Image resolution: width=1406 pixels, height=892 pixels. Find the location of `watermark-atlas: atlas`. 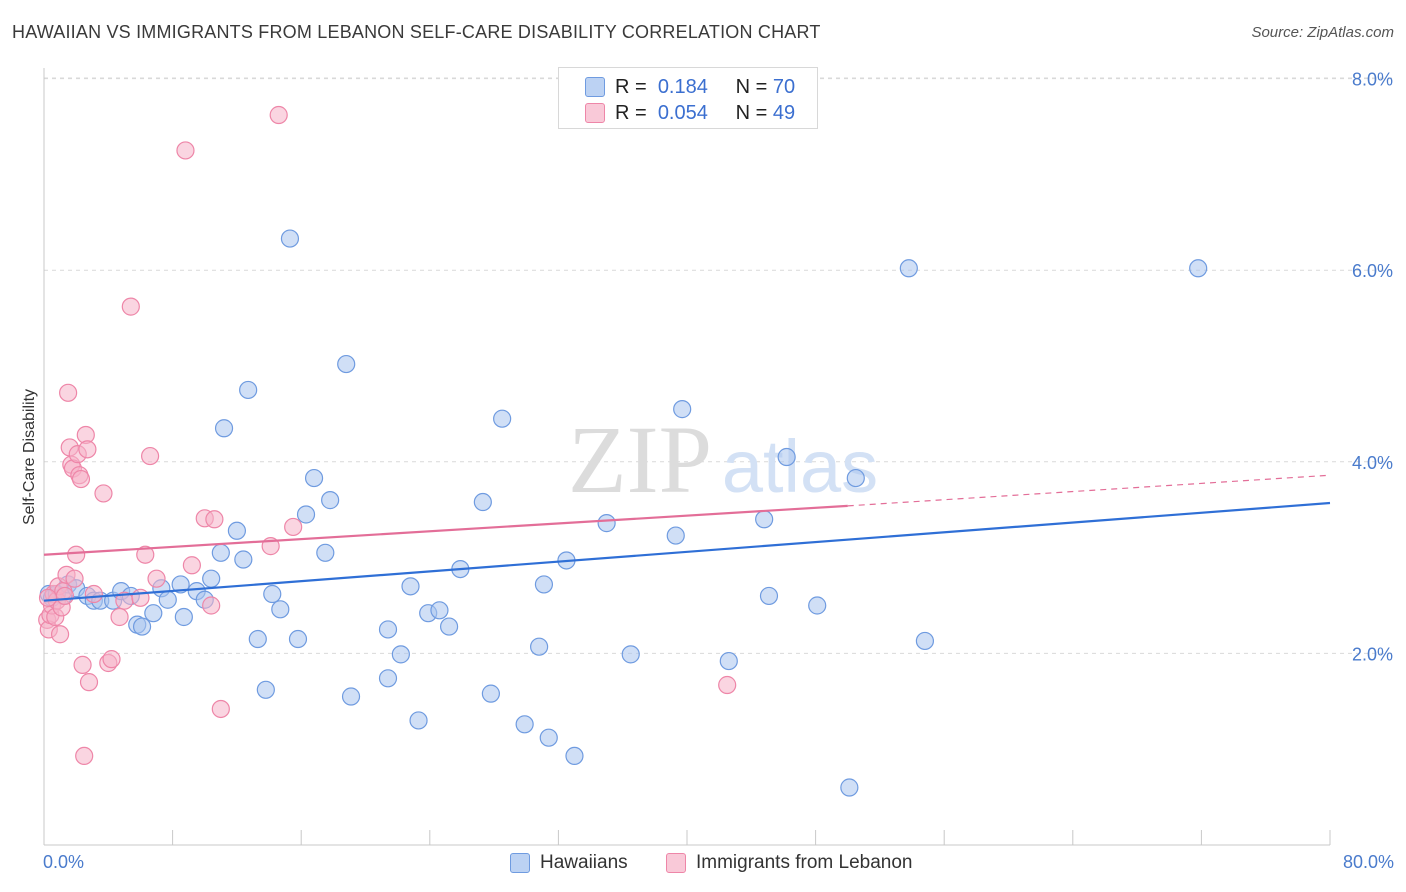

watermark-atlas: atlas is located at coordinates (800, 466).